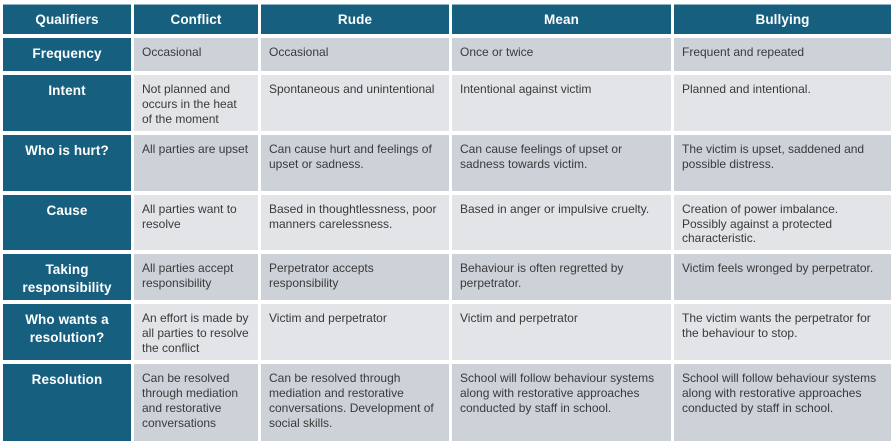 Image resolution: width=894 pixels, height=441 pixels. Describe the element at coordinates (67, 332) in the screenshot. I see `row-label-who-wants-resolution: Who wants a resolution?` at that location.